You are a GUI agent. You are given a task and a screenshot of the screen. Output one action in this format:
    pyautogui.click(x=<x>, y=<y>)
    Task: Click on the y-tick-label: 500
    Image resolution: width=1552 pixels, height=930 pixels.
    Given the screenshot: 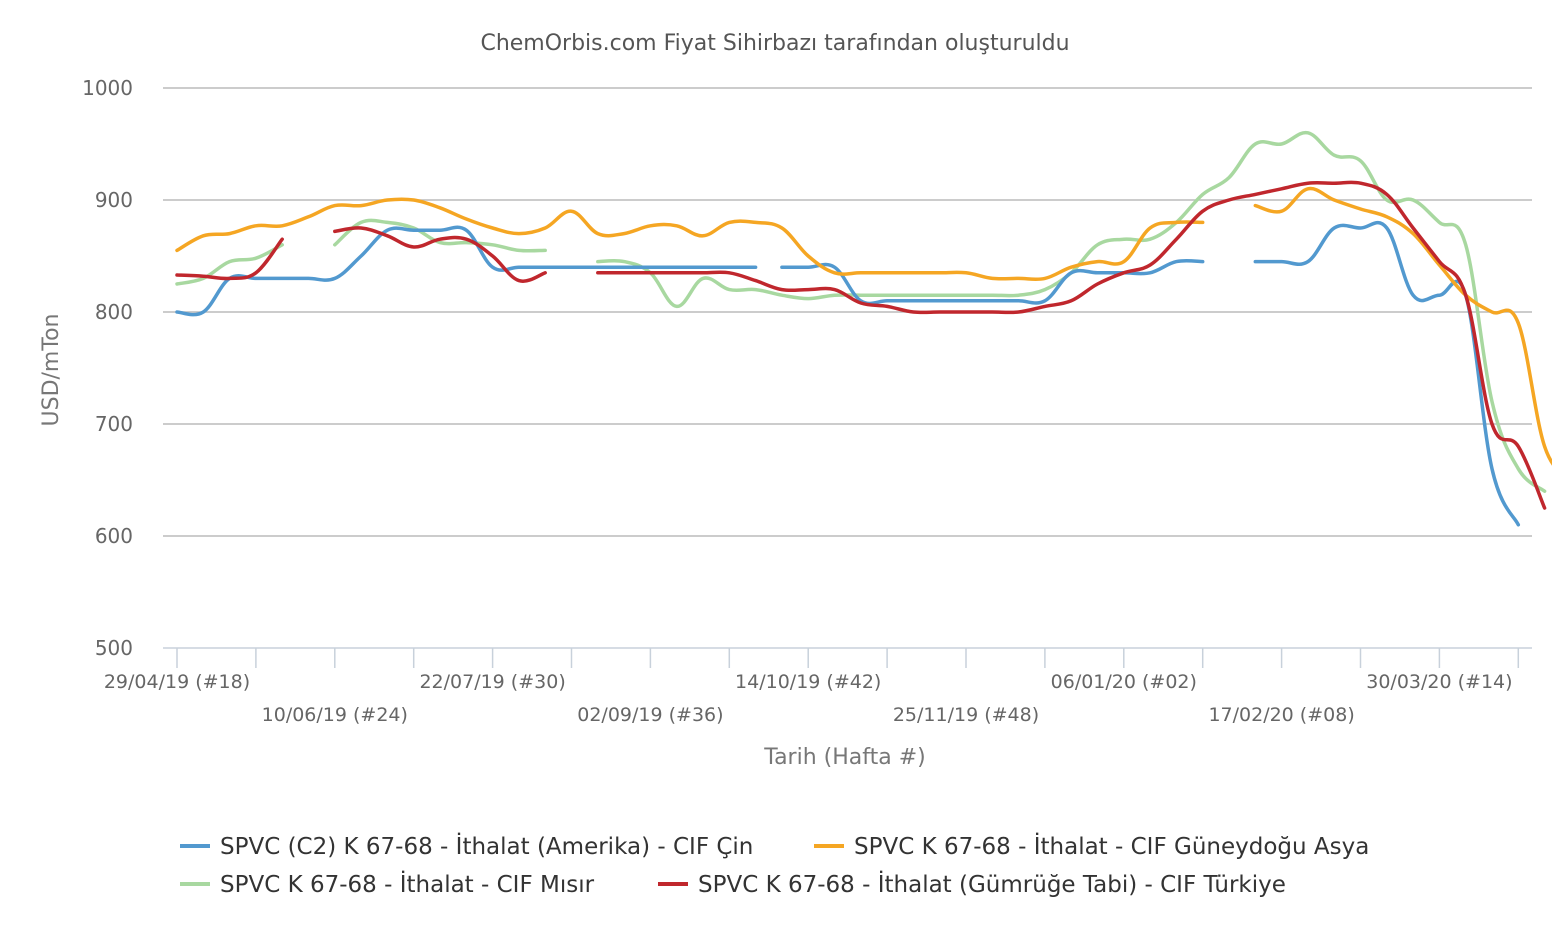 What is the action you would take?
    pyautogui.click(x=114, y=648)
    